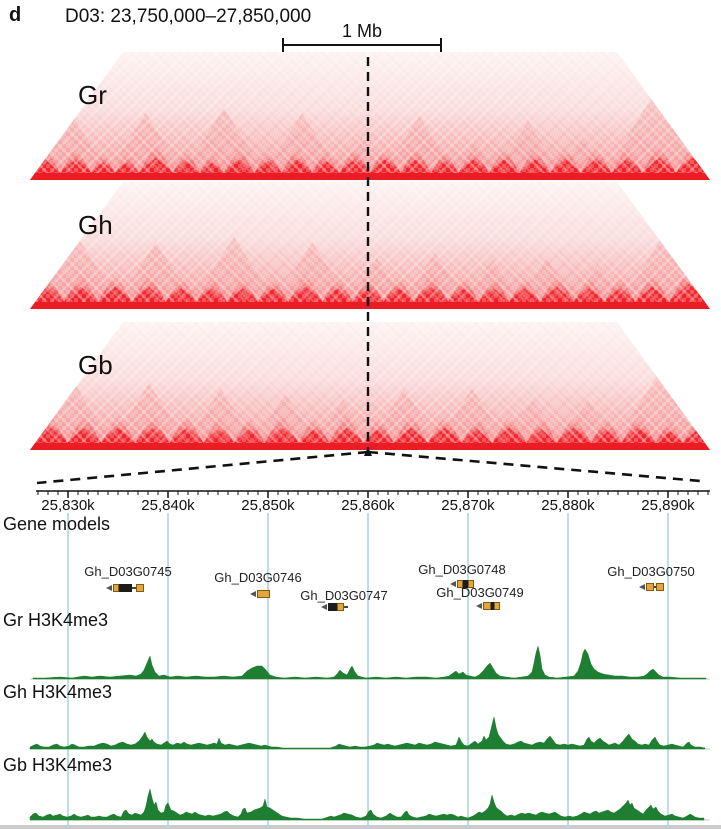 The height and width of the screenshot is (829, 721). I want to click on ruler-tick-label: 25,870k, so click(468, 505).